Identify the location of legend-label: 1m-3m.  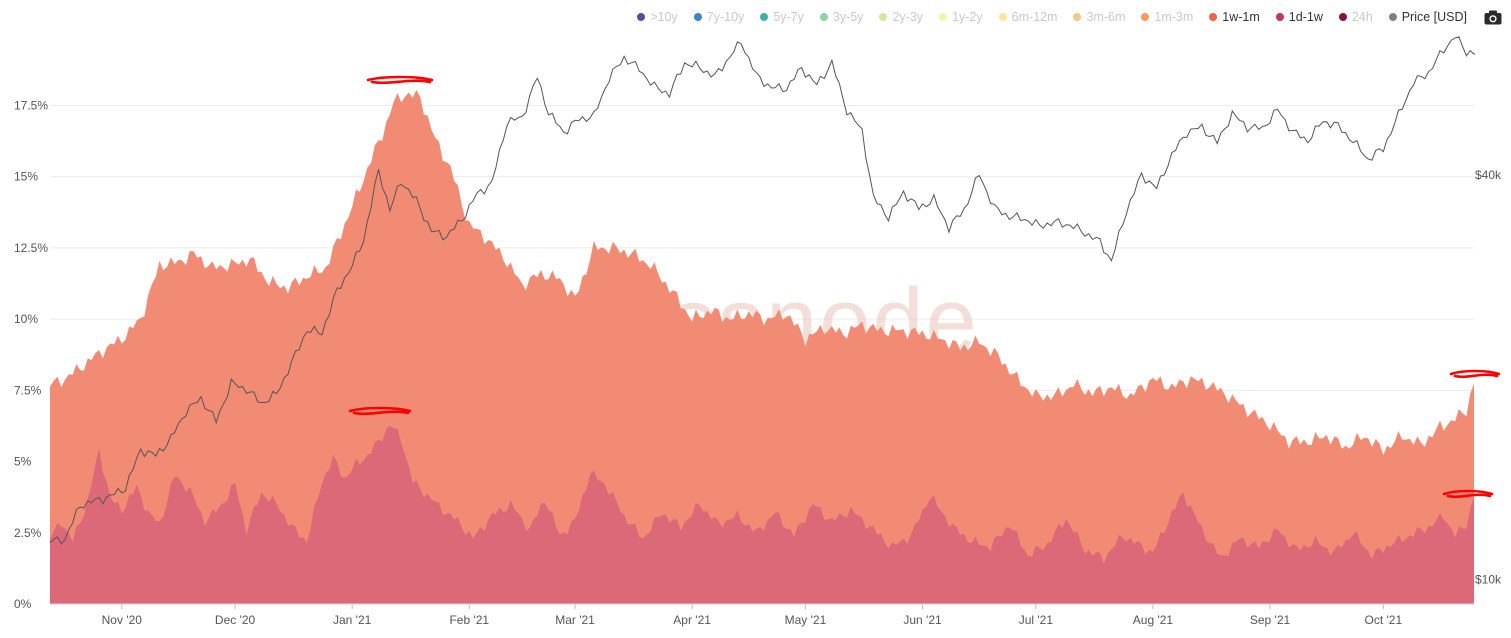
(1174, 17).